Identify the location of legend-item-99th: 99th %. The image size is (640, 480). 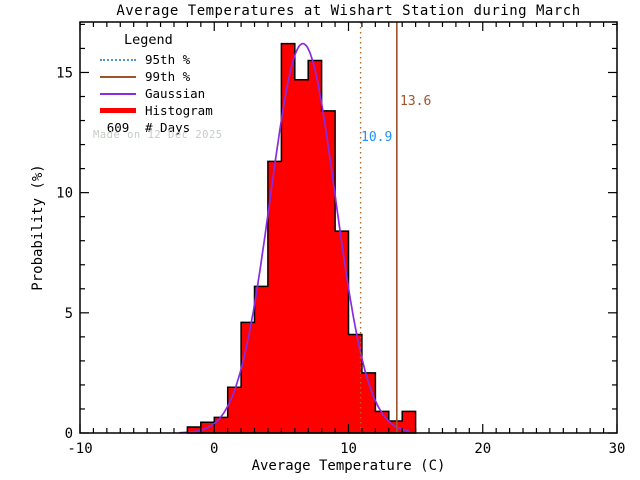
(156, 76).